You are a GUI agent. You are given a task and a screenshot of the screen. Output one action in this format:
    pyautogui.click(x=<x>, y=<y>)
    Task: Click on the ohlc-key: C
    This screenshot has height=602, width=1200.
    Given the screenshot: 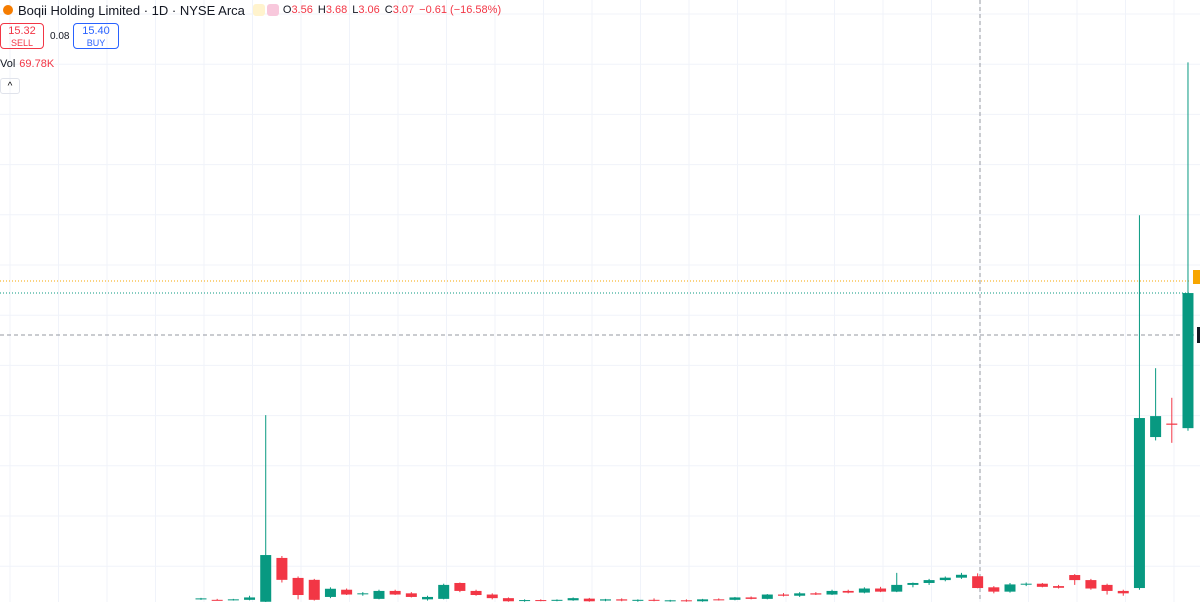 What is the action you would take?
    pyautogui.click(x=388, y=10)
    